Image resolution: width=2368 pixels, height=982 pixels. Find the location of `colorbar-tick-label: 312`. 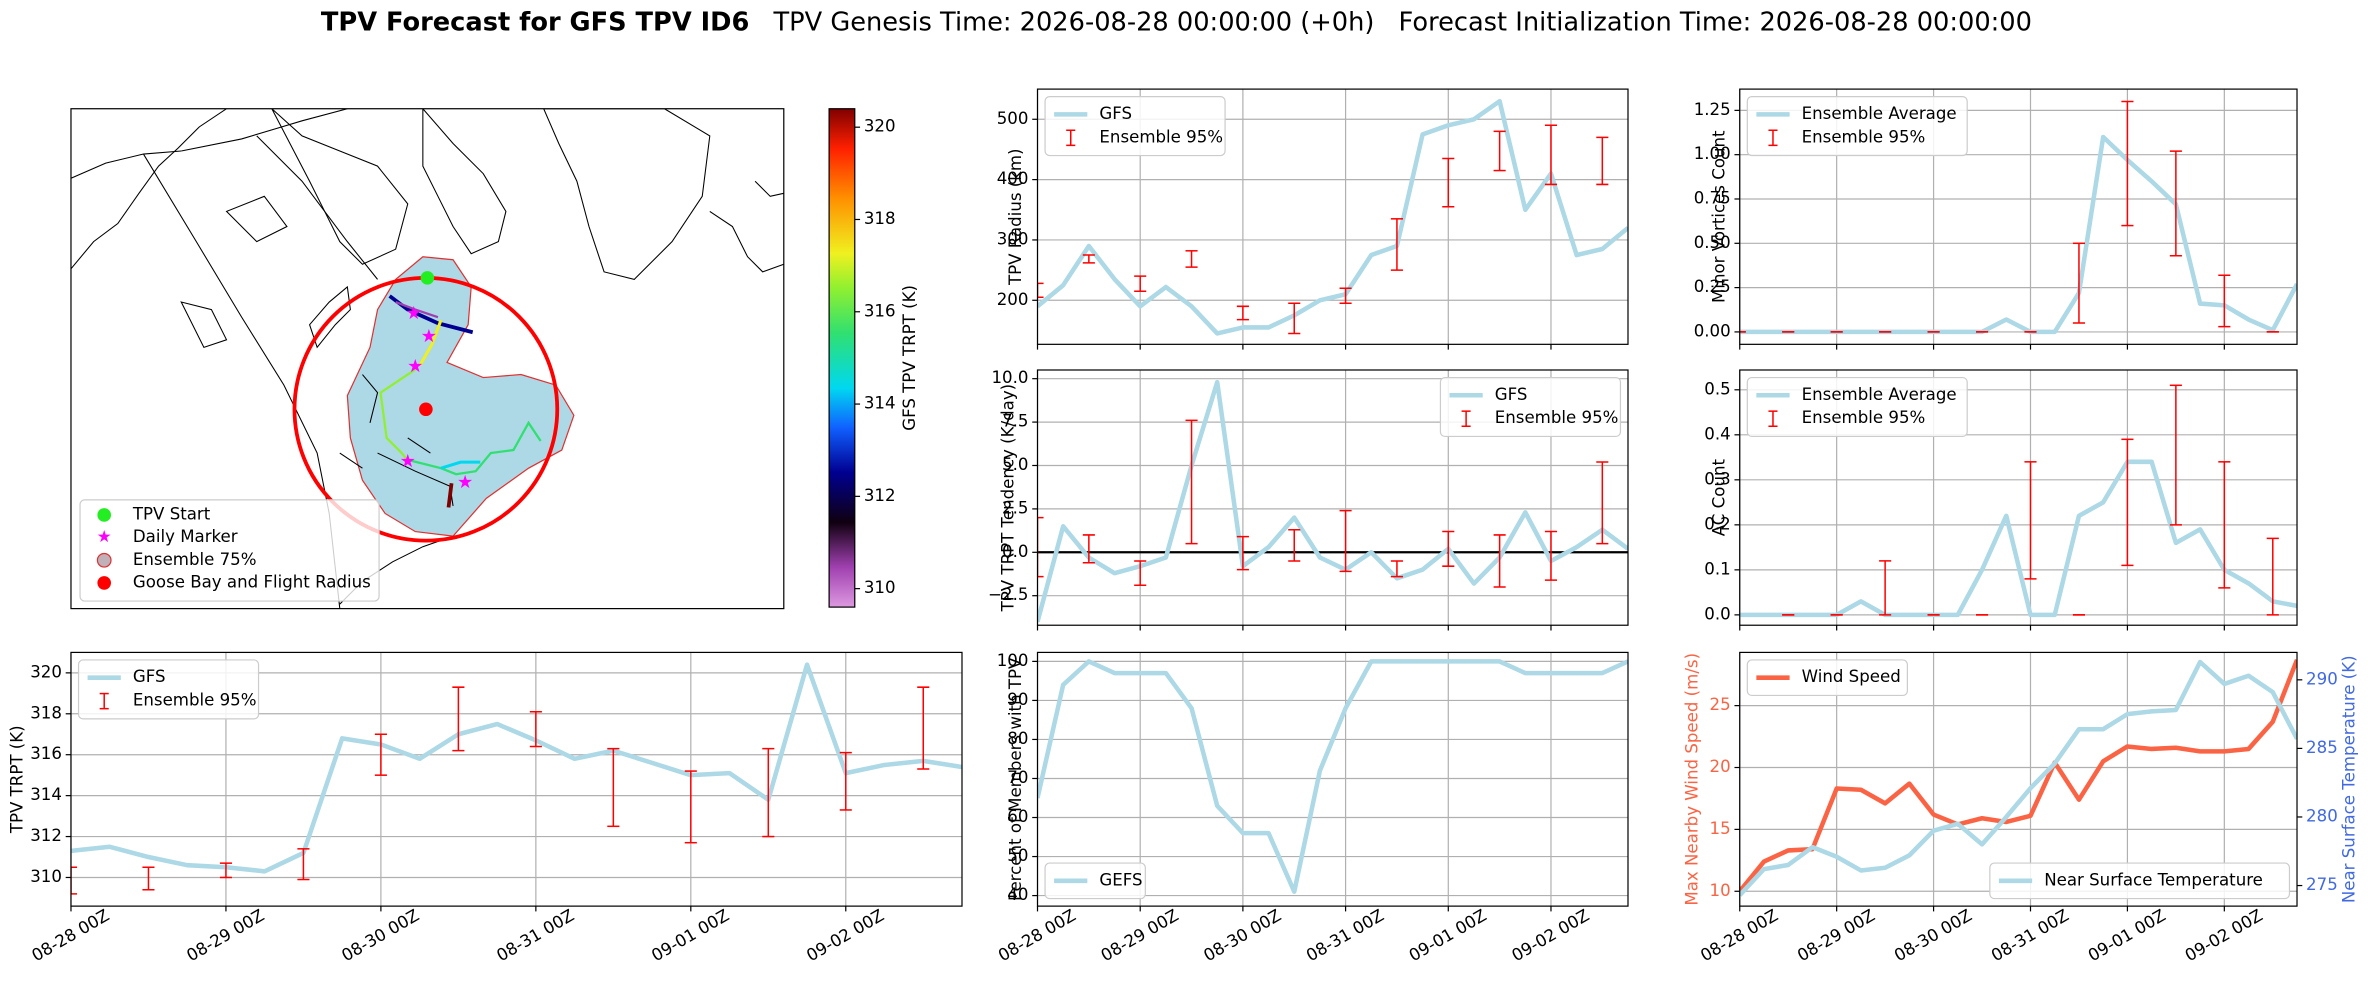

colorbar-tick-label: 312 is located at coordinates (880, 495).